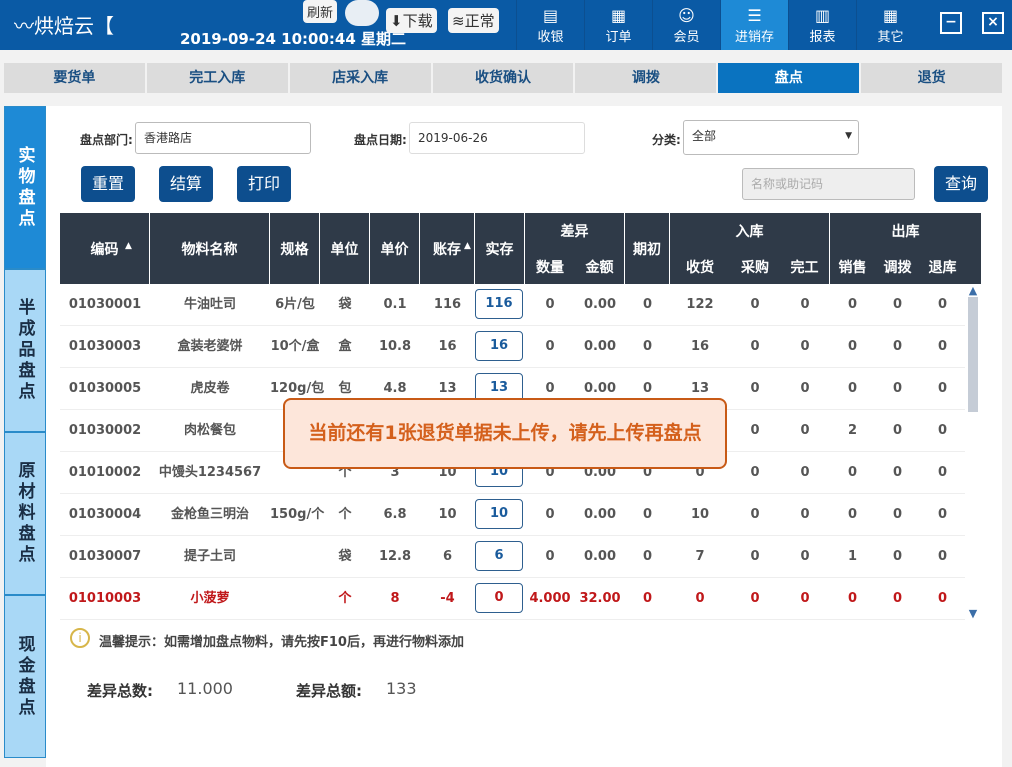 The height and width of the screenshot is (767, 1012). Describe the element at coordinates (447, 304) in the screenshot. I see `cell: 116` at that location.